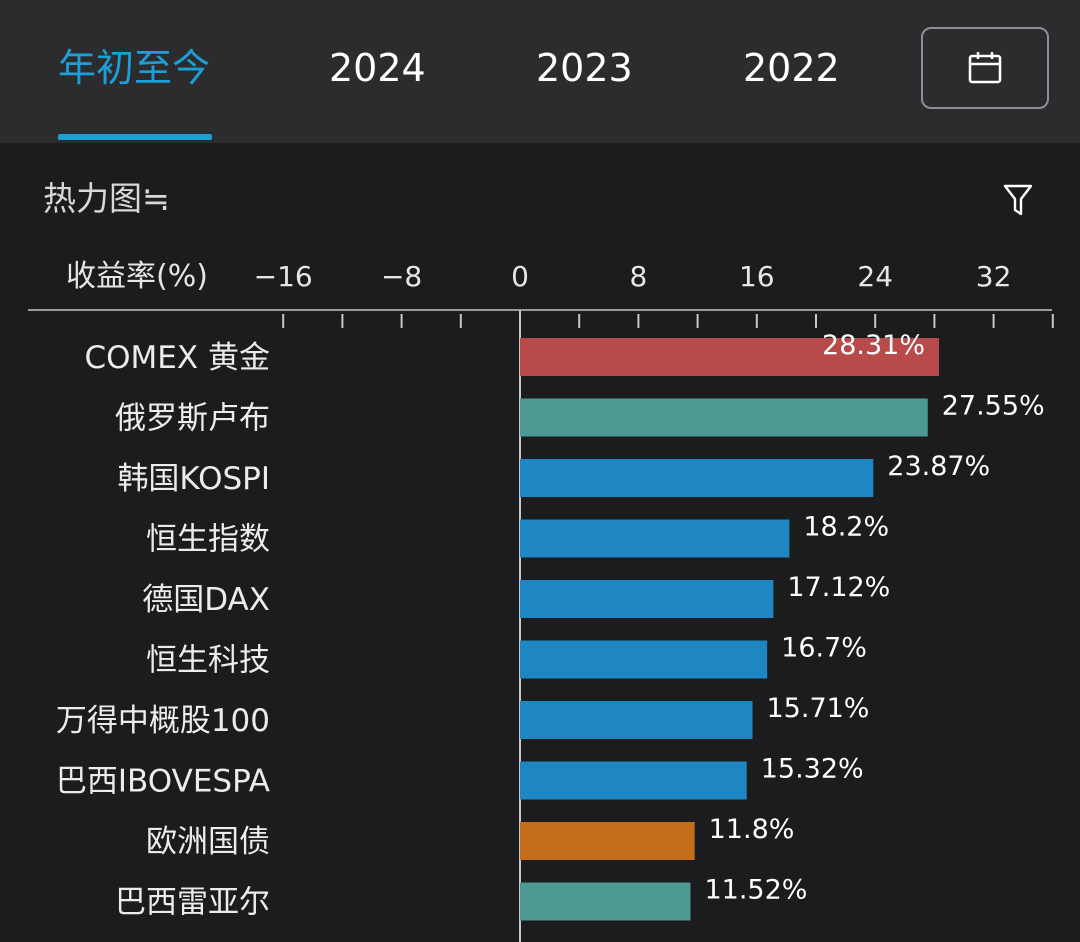 The height and width of the screenshot is (942, 1080). What do you see at coordinates (193, 479) in the screenshot?
I see `category-label: 韩国KOSPI` at bounding box center [193, 479].